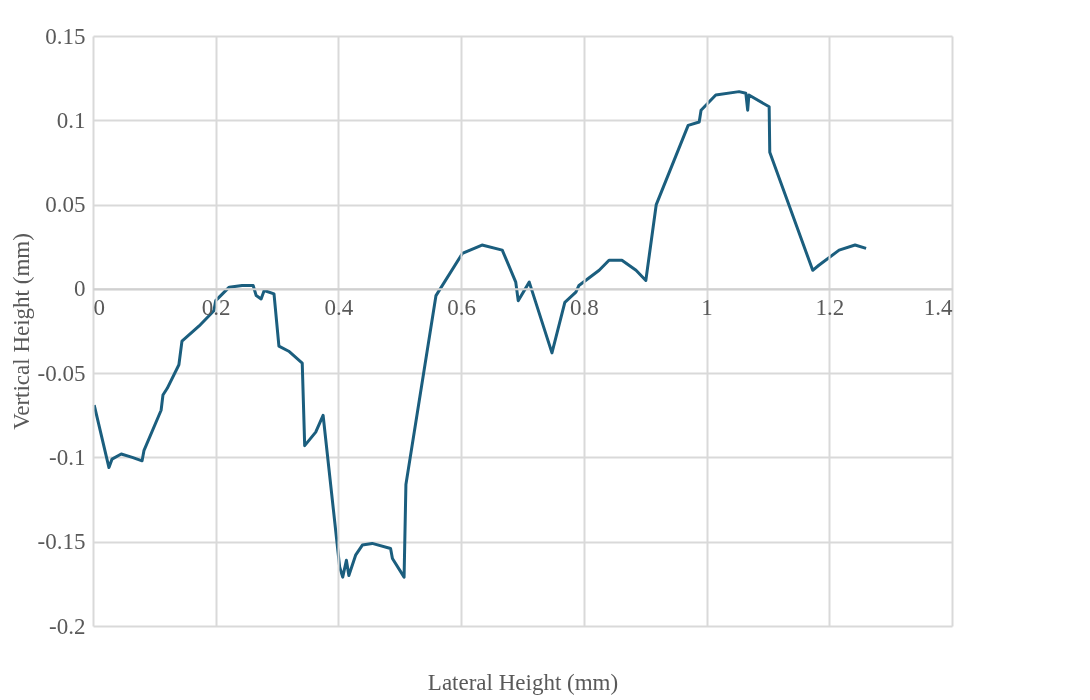  Describe the element at coordinates (938, 308) in the screenshot. I see `x-tick-label: 1.4` at that location.